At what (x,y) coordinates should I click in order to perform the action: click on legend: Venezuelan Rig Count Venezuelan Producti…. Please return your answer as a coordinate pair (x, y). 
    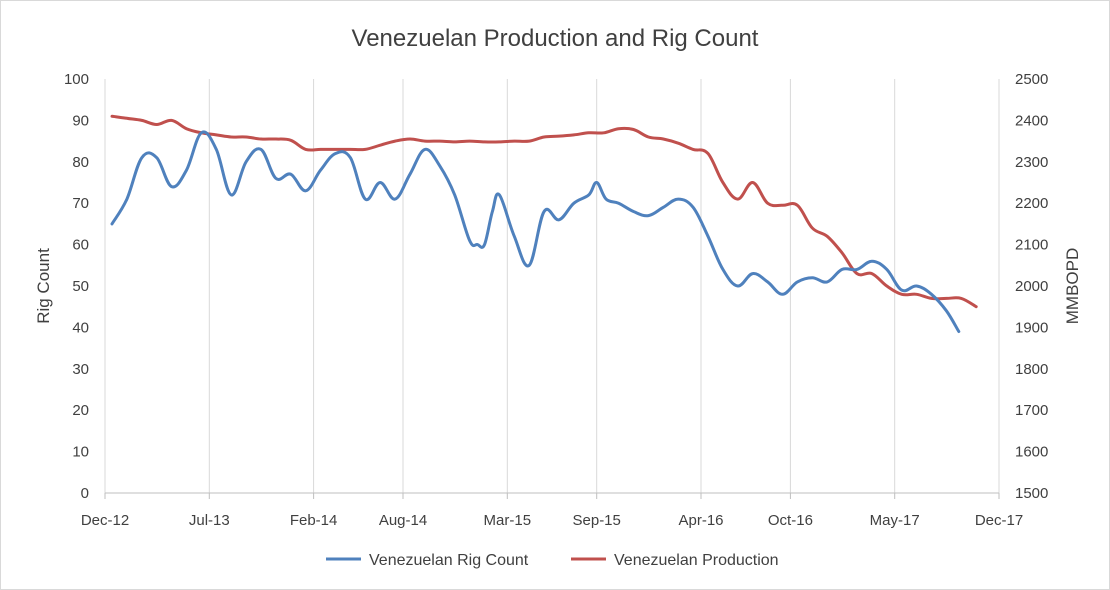
    Looking at the image, I should click on (552, 560).